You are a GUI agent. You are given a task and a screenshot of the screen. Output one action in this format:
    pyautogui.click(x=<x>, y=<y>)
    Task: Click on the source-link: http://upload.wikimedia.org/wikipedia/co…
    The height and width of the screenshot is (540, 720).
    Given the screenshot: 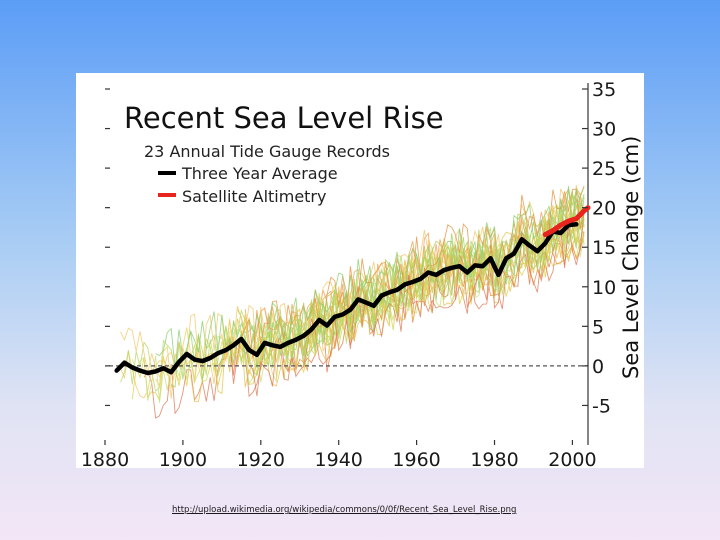 What is the action you would take?
    pyautogui.click(x=344, y=510)
    